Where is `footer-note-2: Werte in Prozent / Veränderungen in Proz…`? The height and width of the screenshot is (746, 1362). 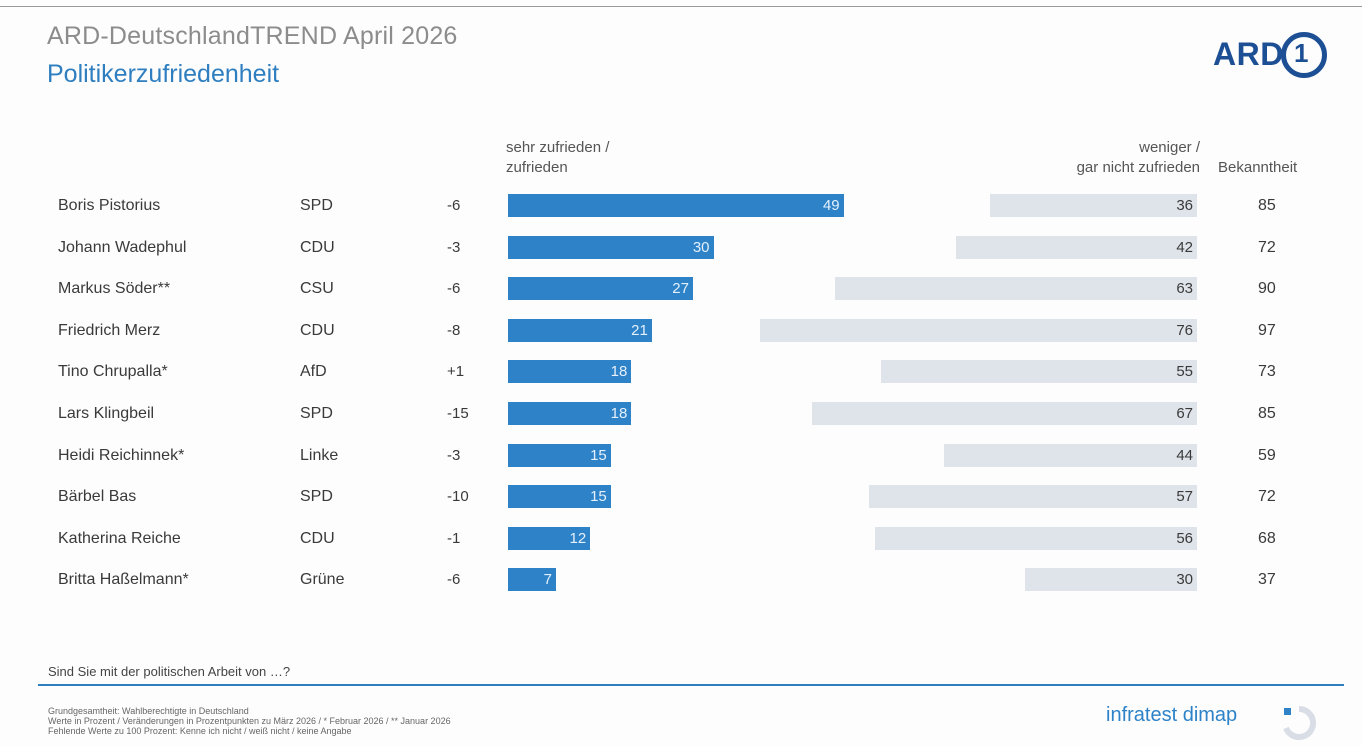 footer-note-2: Werte in Prozent / Veränderungen in Proz… is located at coordinates (249, 721).